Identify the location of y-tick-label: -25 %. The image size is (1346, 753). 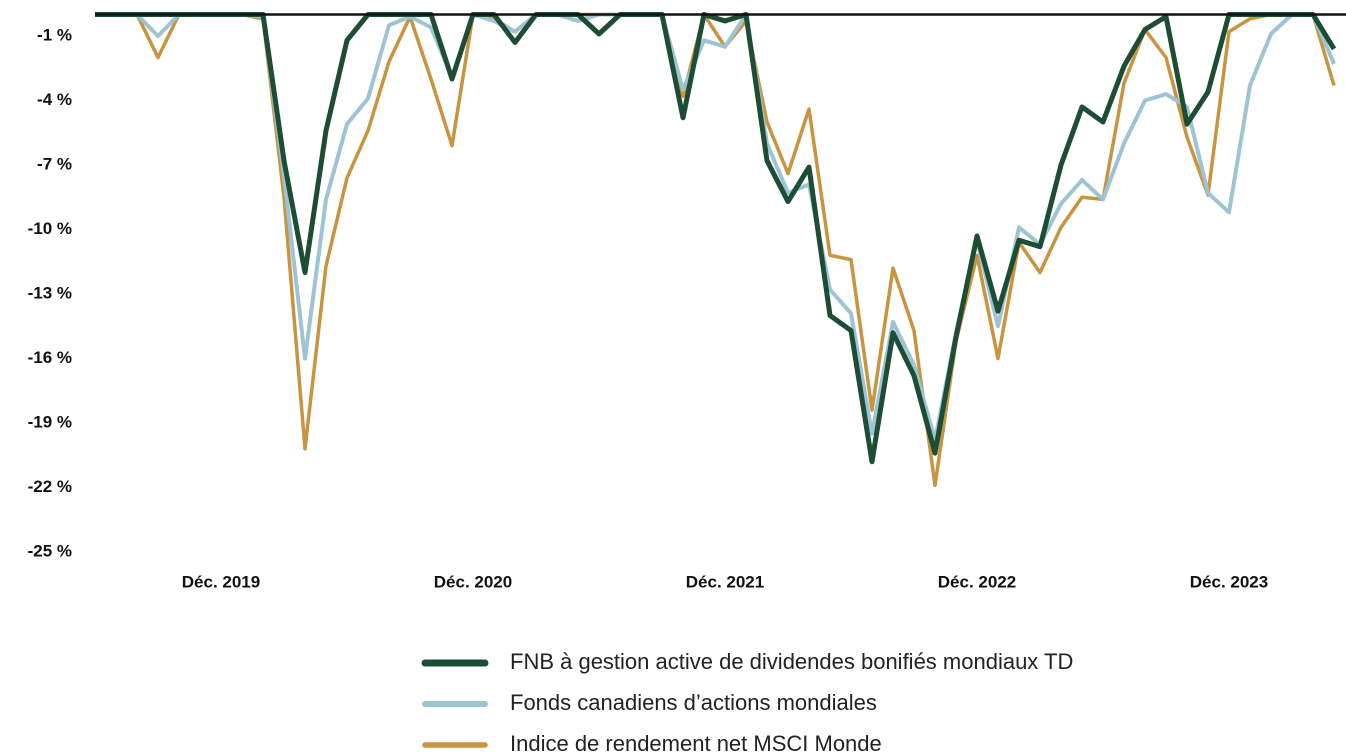
(50, 550).